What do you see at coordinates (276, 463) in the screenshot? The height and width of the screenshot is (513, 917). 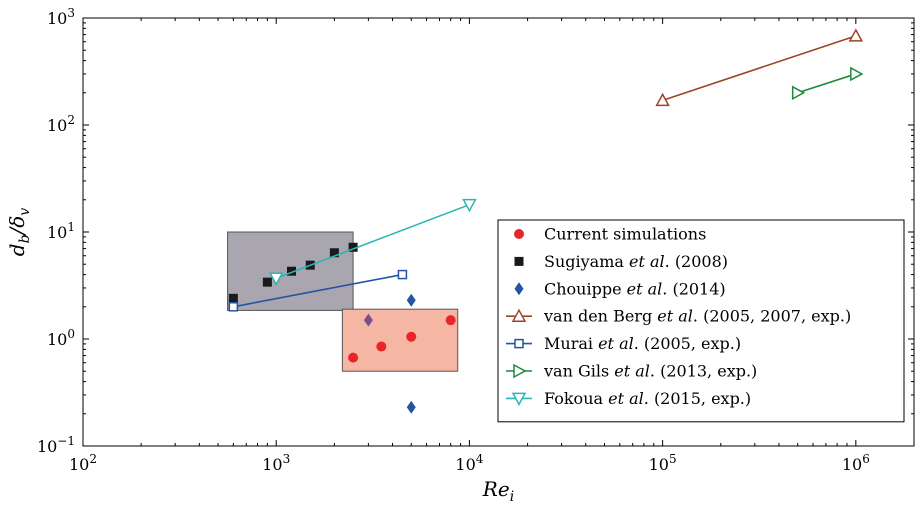 I see `x-tick-label: 10³` at bounding box center [276, 463].